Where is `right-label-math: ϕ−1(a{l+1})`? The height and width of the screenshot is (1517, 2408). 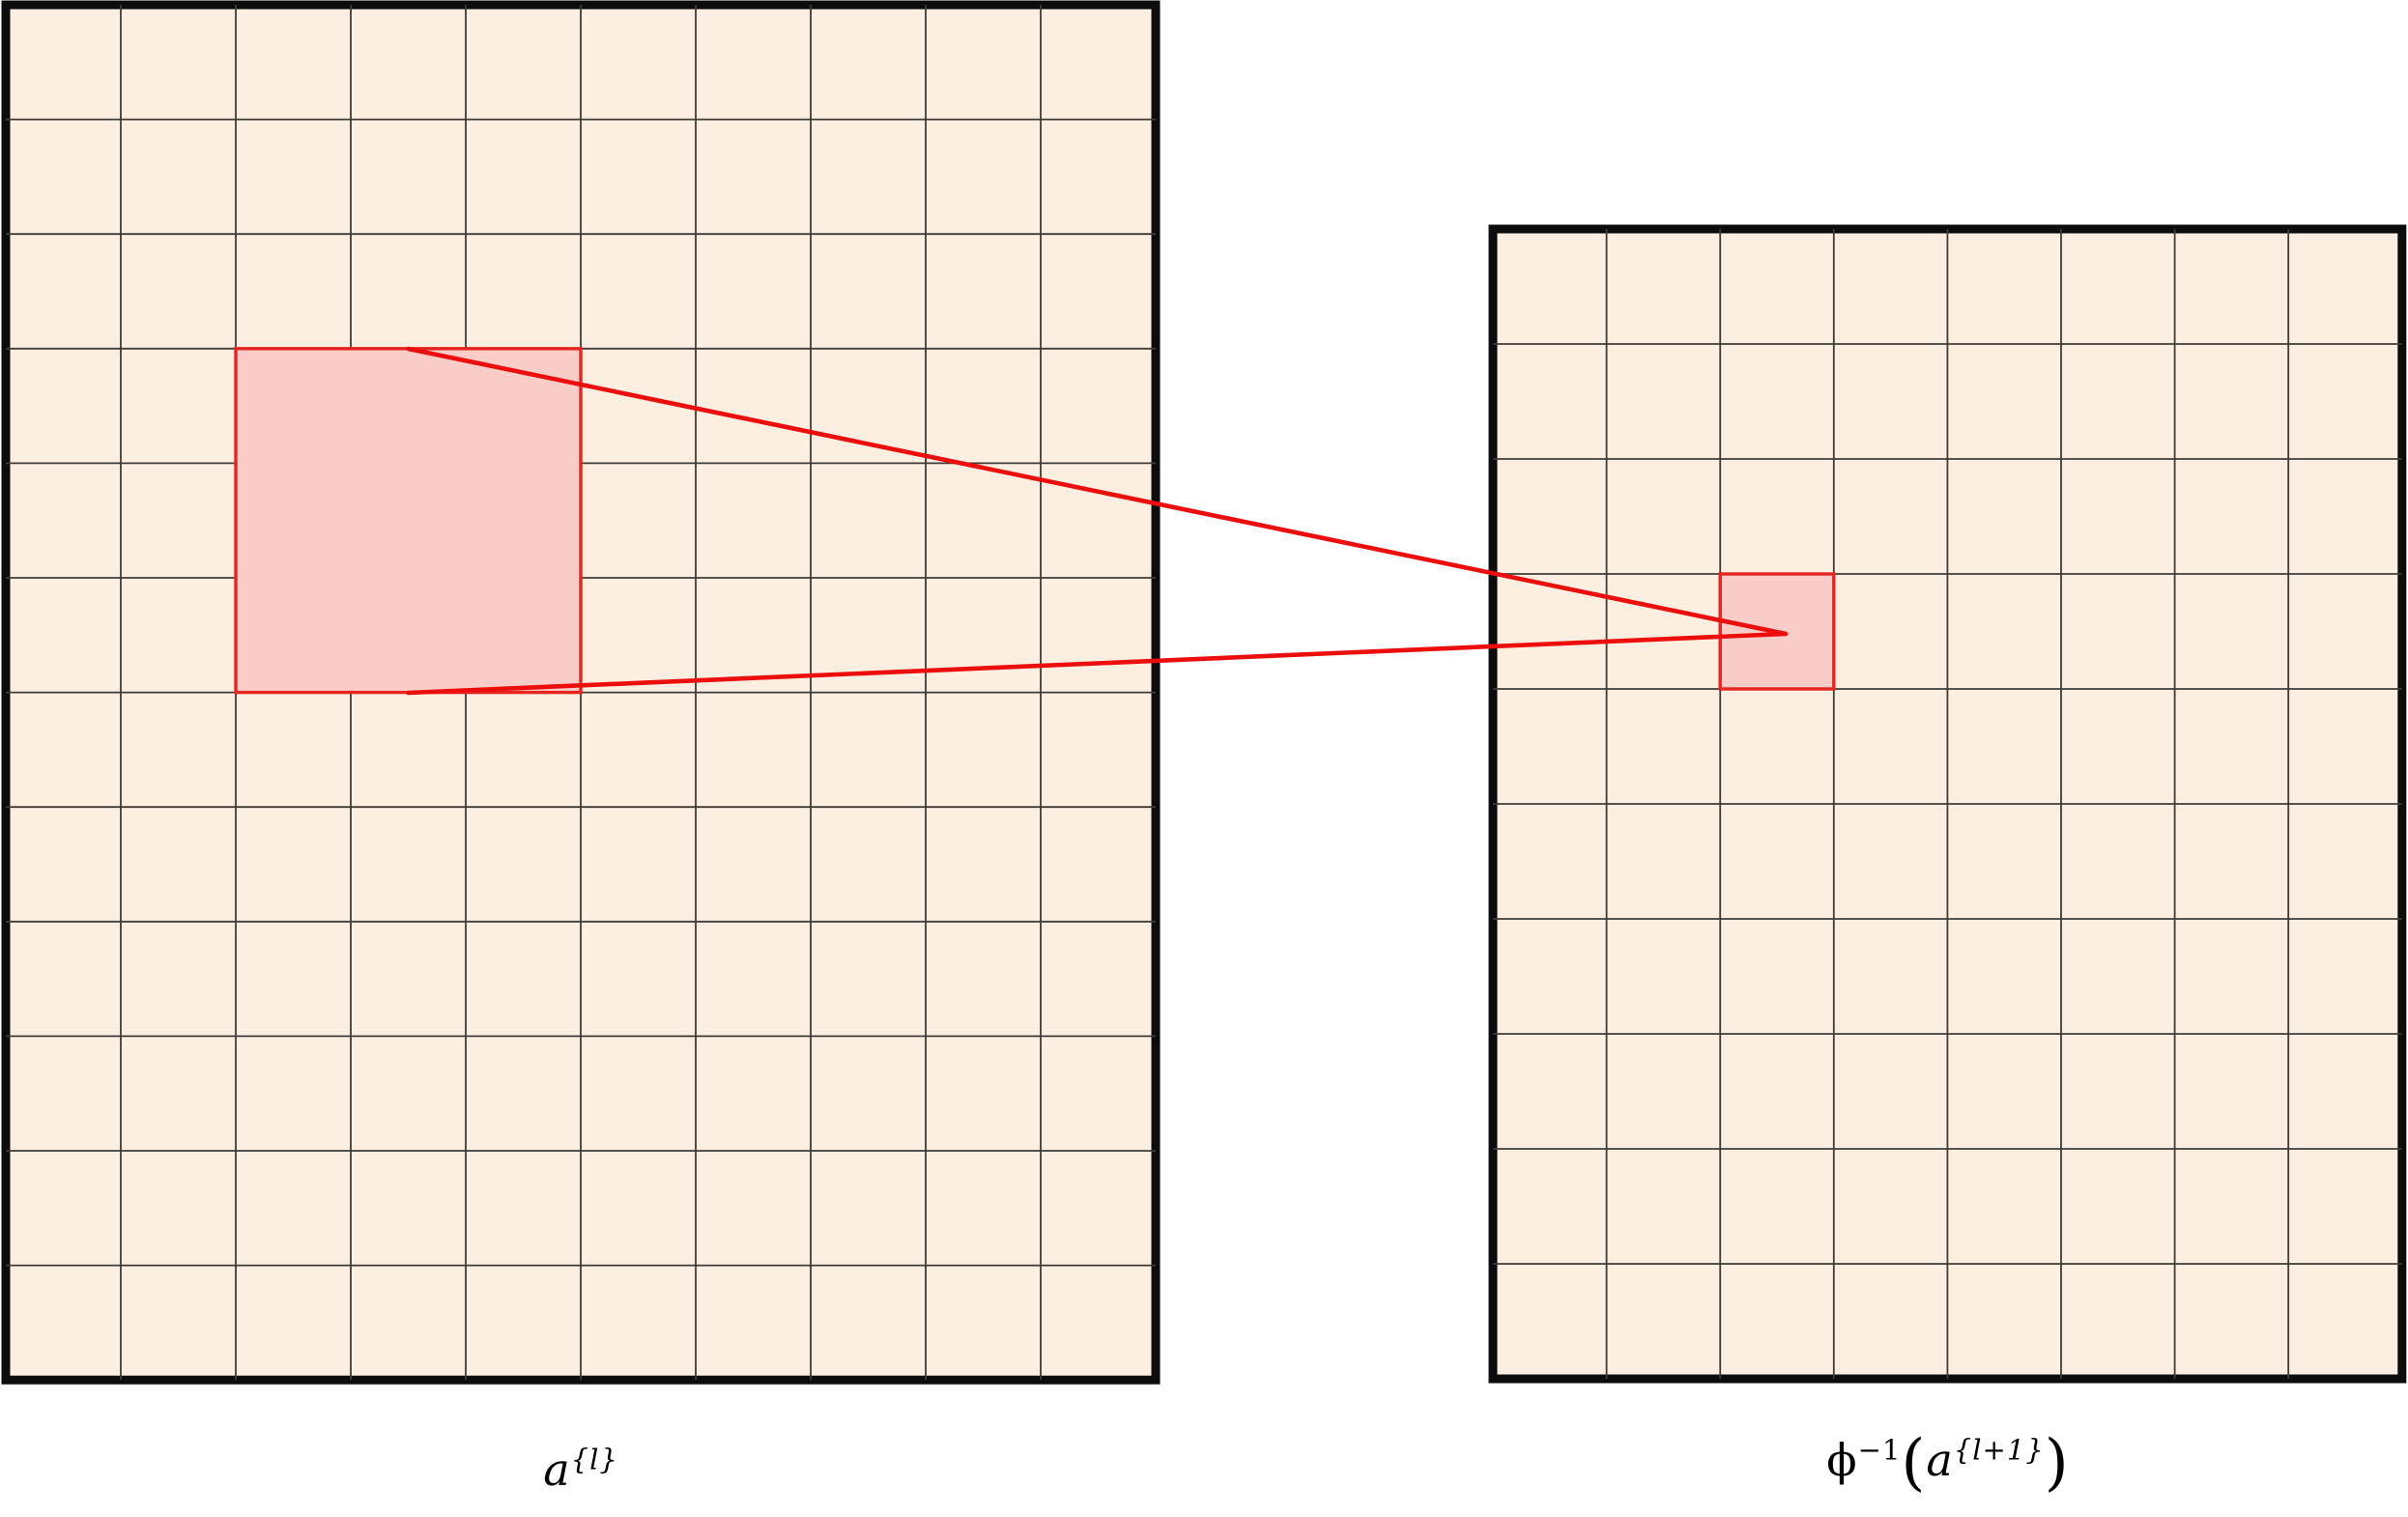 right-label-math: ϕ−1(a{l+1}) is located at coordinates (1948, 1463).